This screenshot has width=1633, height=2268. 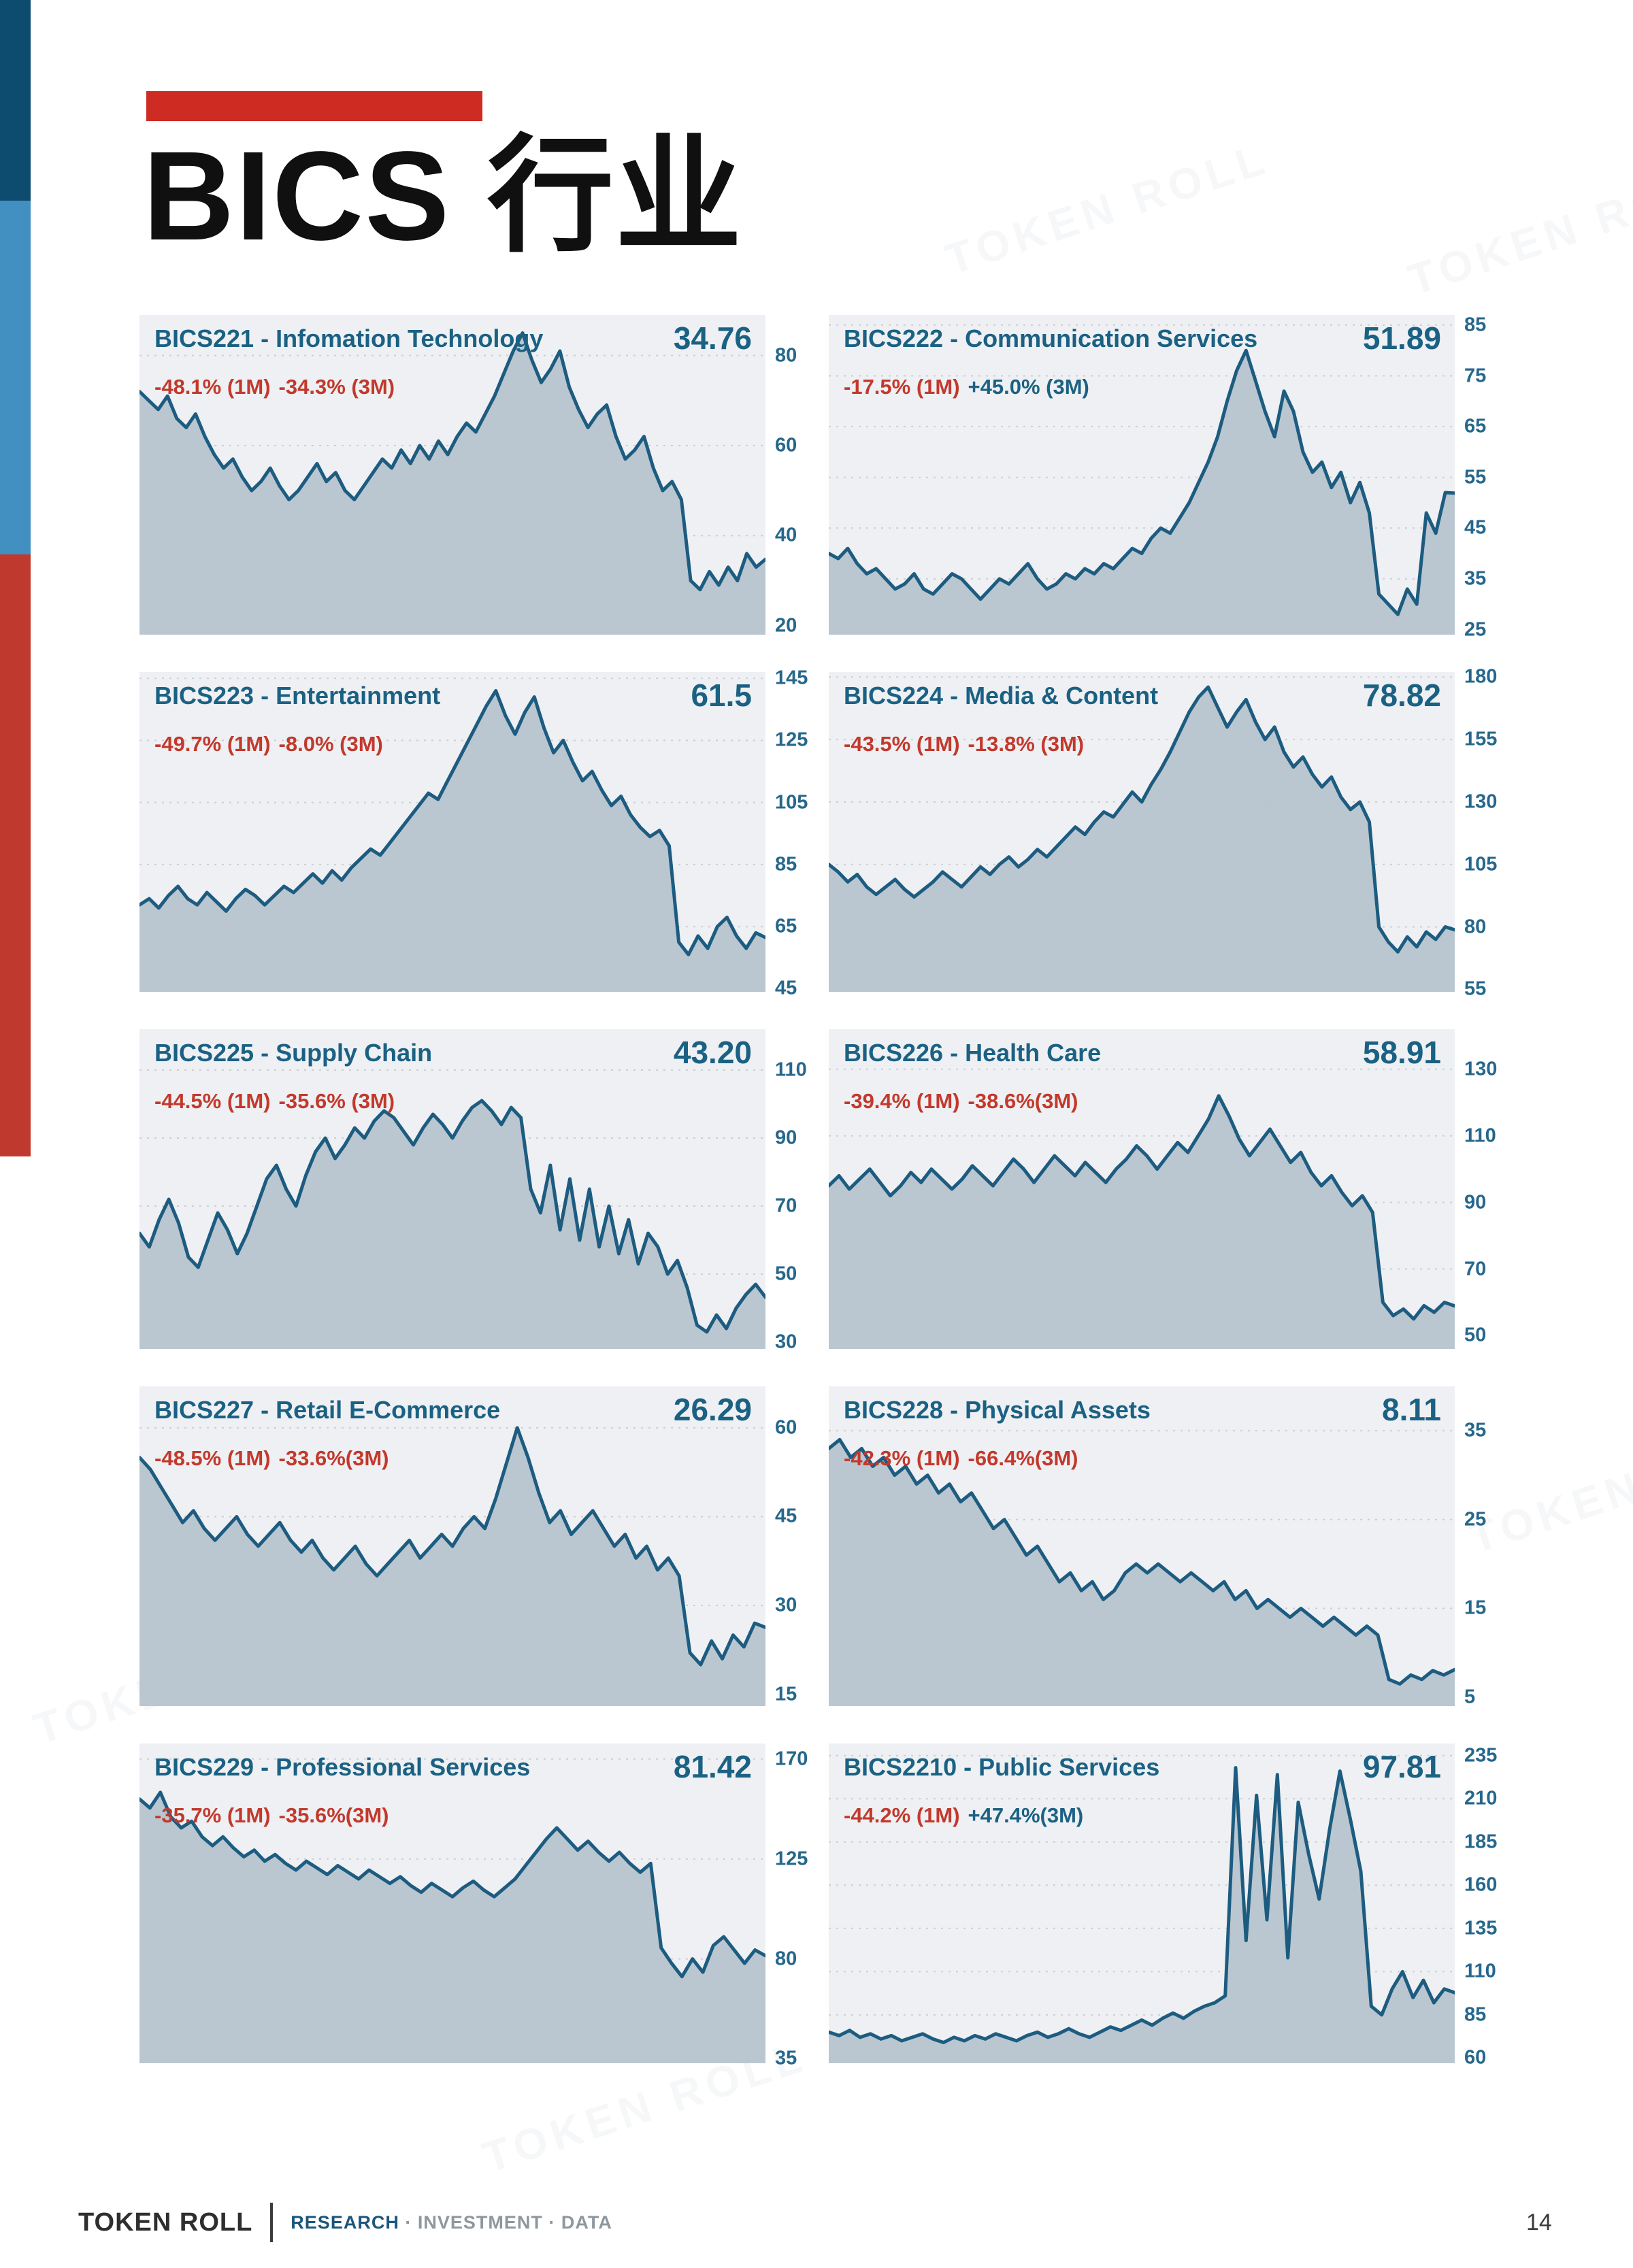 I want to click on chart-value: 97.81, so click(x=1401, y=1767).